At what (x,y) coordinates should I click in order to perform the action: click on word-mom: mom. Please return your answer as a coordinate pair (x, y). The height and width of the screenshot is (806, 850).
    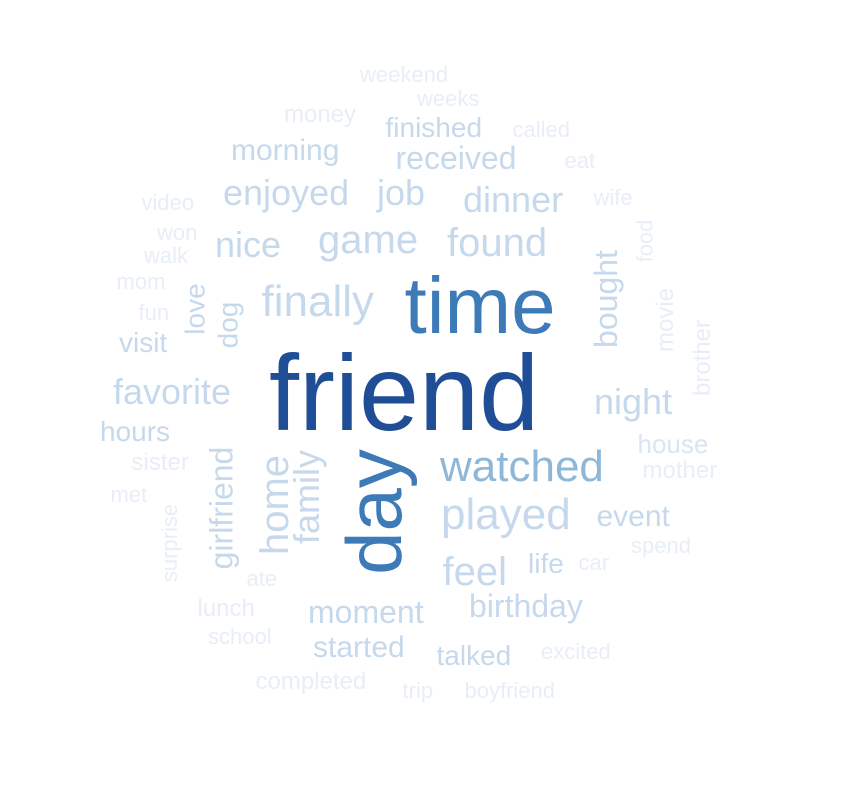
    Looking at the image, I should click on (141, 281).